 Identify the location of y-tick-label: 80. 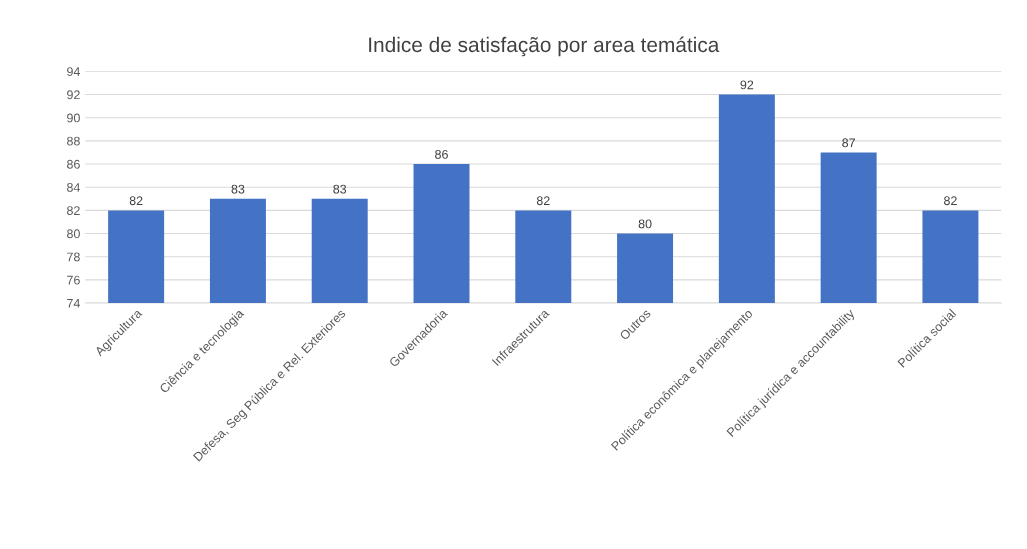
(73, 234).